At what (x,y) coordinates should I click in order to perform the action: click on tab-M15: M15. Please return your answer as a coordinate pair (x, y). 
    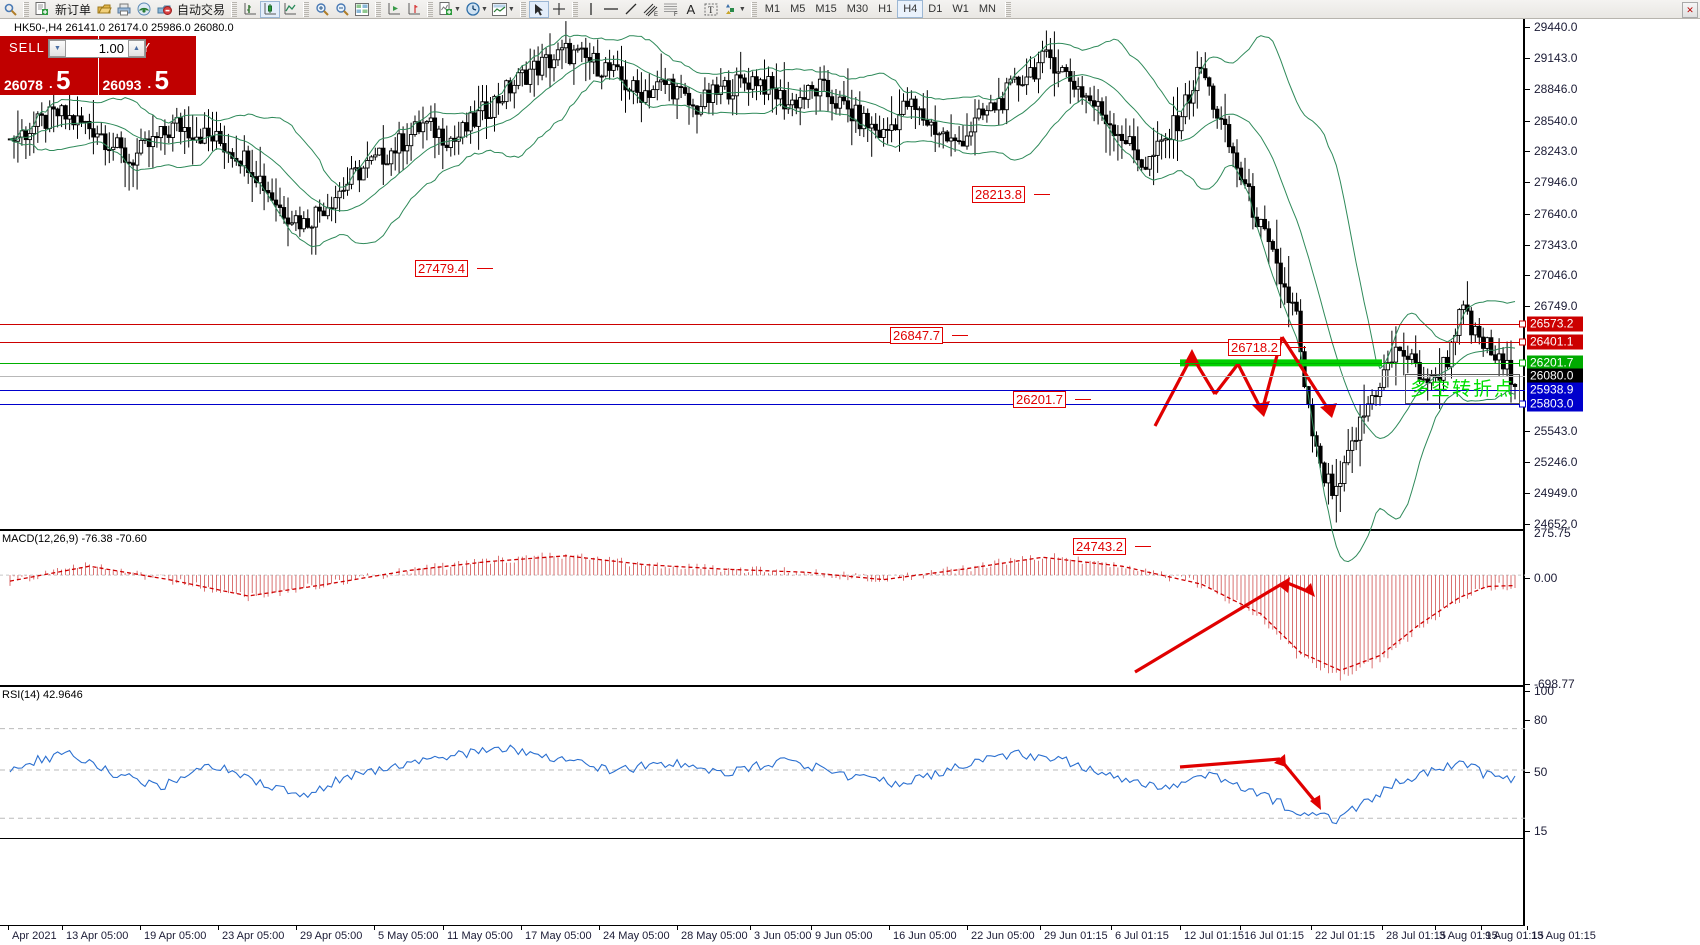
    Looking at the image, I should click on (826, 9).